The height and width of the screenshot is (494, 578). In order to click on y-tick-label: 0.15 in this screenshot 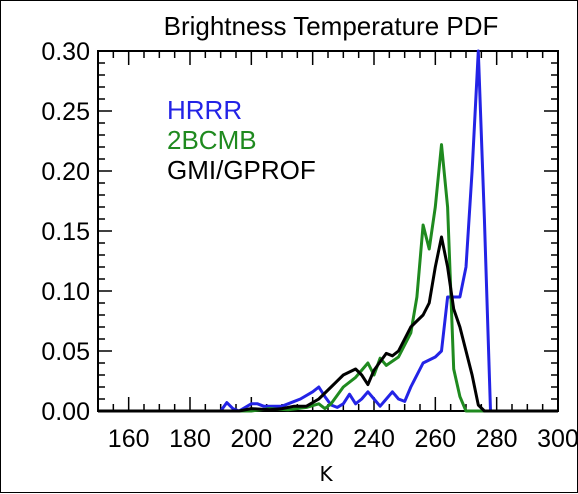, I will do `click(65, 232)`.